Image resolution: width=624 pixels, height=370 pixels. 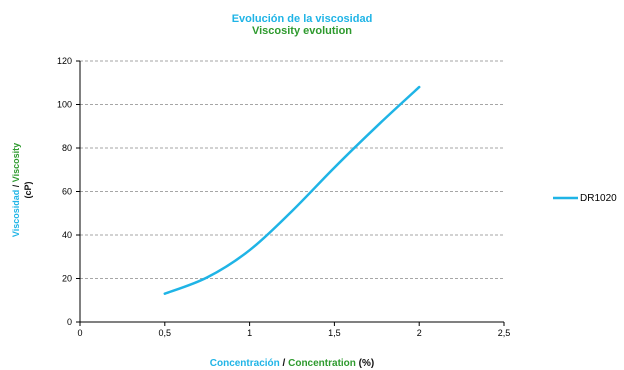 I want to click on y-tick-label: 20, so click(x=67, y=279).